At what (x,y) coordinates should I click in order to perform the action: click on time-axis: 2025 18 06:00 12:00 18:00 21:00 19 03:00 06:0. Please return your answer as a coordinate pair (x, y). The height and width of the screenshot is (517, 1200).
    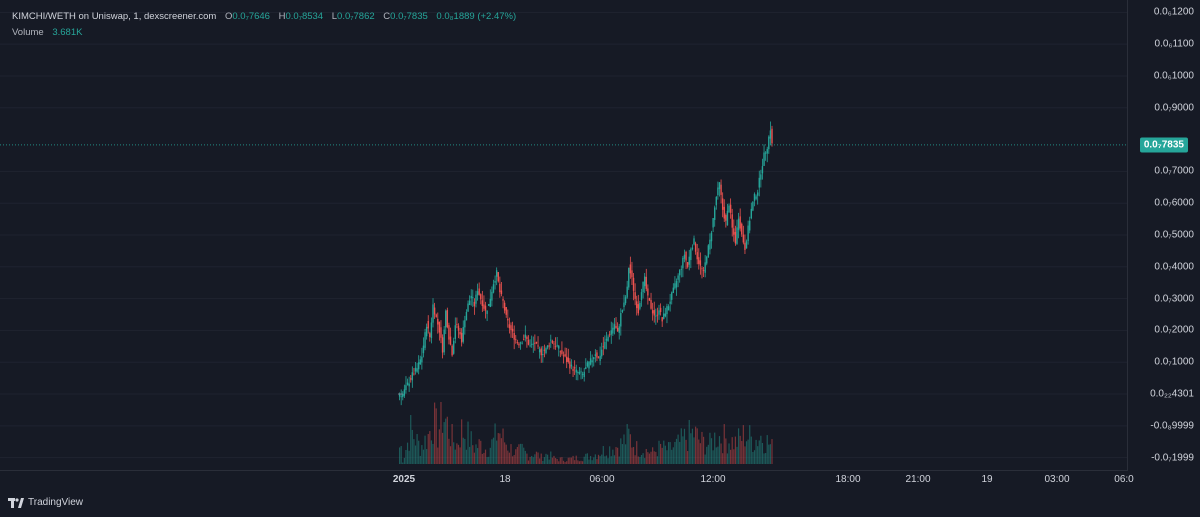
    Looking at the image, I should click on (567, 479).